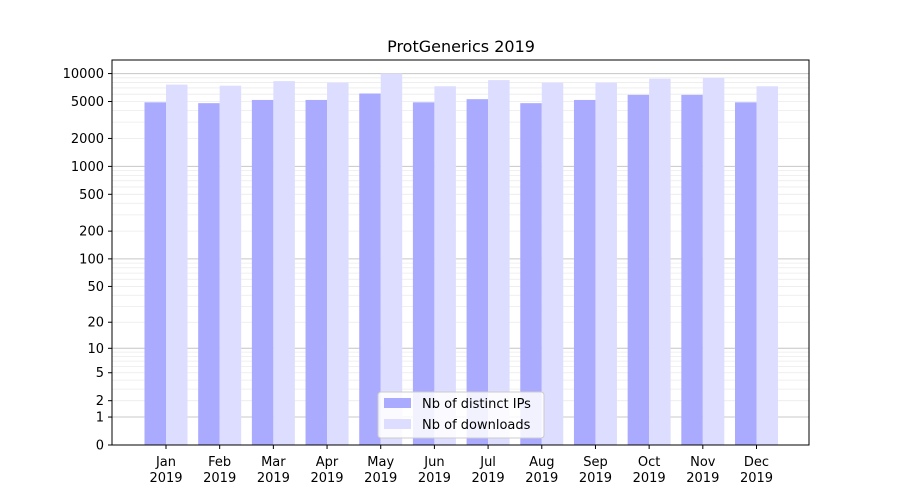  What do you see at coordinates (95, 349) in the screenshot?
I see `y-tick-label: 10` at bounding box center [95, 349].